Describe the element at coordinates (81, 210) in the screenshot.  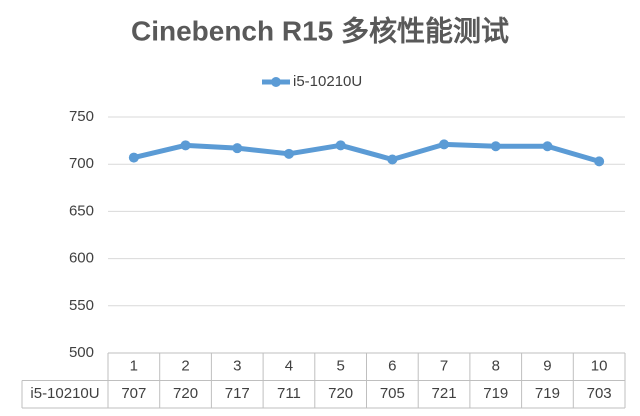
I see `y-tick-label: 650` at that location.